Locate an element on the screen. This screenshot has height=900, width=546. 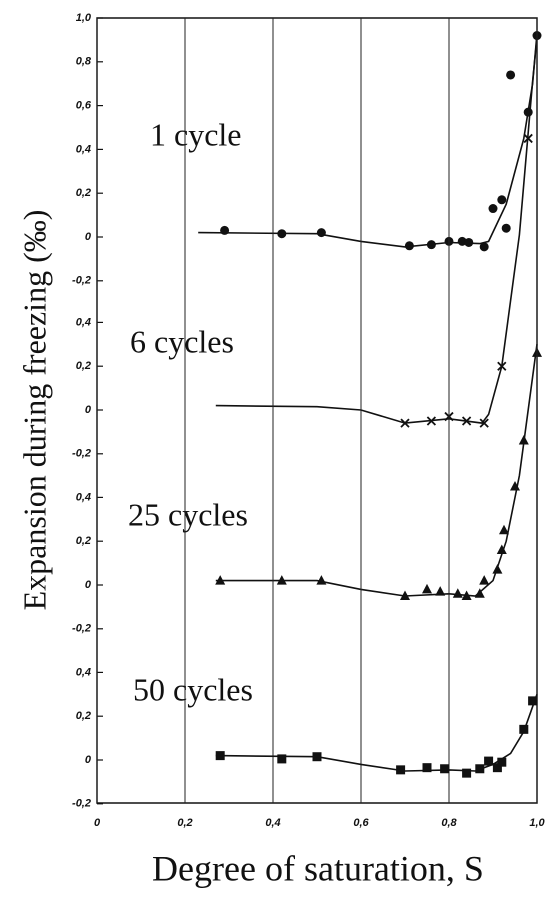
x-axis-label: Degree of saturation, S is located at coordinates (318, 868).